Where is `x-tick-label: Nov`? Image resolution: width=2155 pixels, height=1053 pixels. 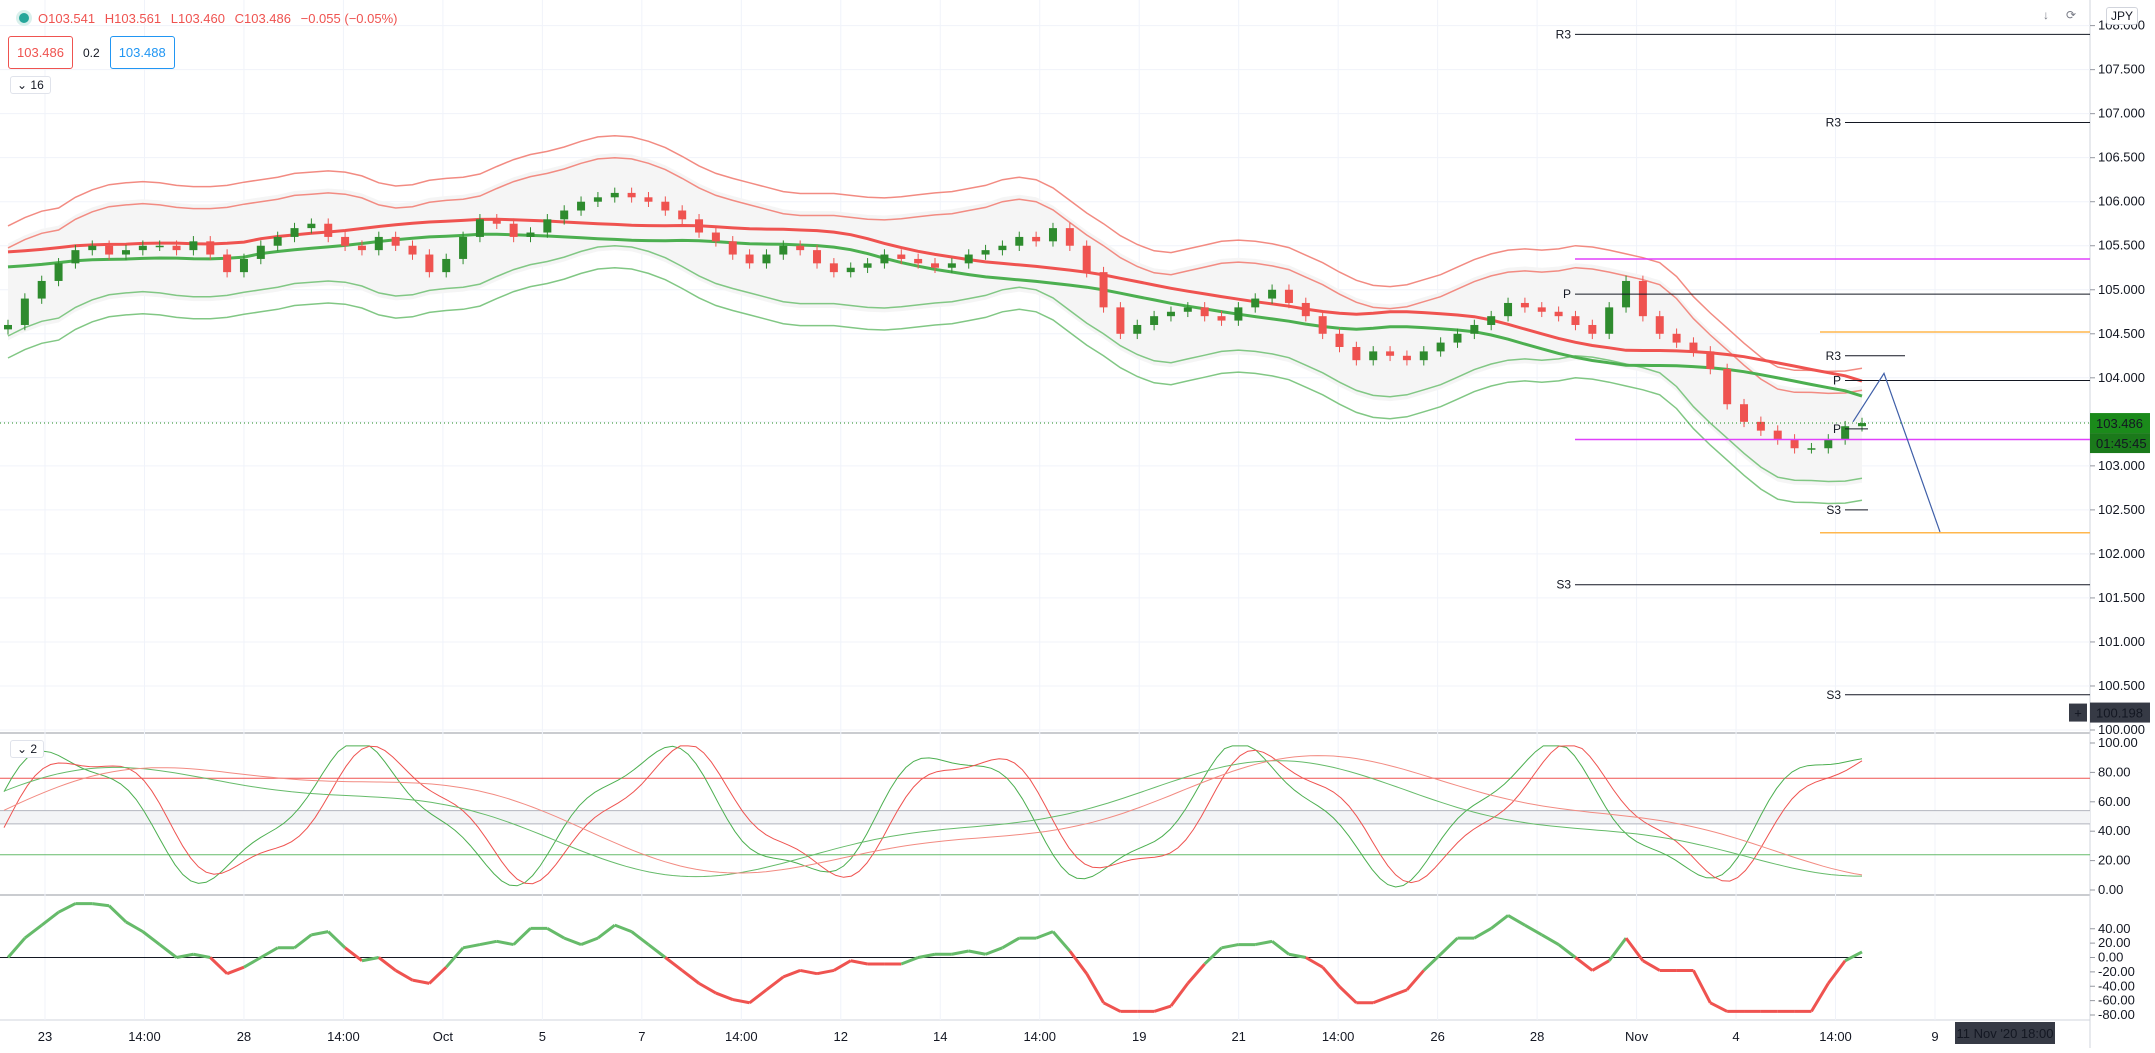
x-tick-label: Nov is located at coordinates (1637, 1036).